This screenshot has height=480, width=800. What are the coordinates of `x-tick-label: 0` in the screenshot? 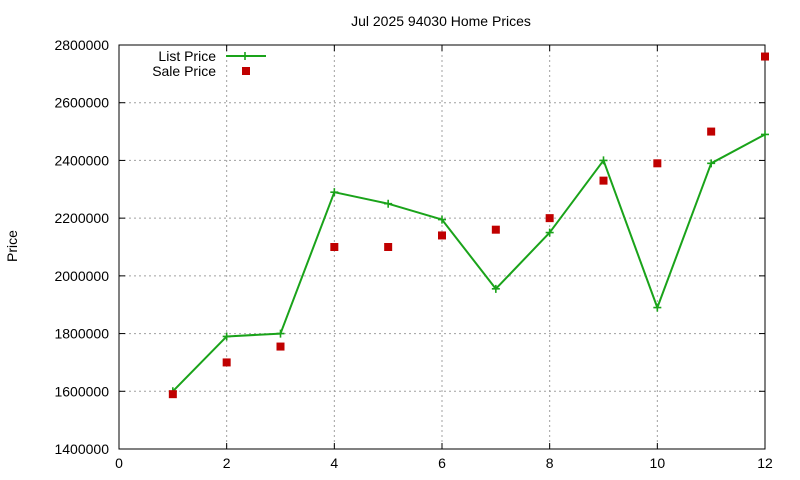 It's located at (119, 463).